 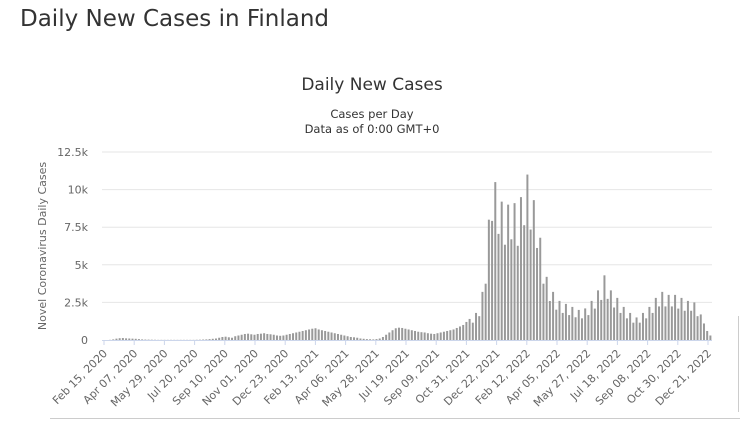 What do you see at coordinates (372, 129) in the screenshot?
I see `chart-subtitle-line2: Data as of 0:00 GMT+0` at bounding box center [372, 129].